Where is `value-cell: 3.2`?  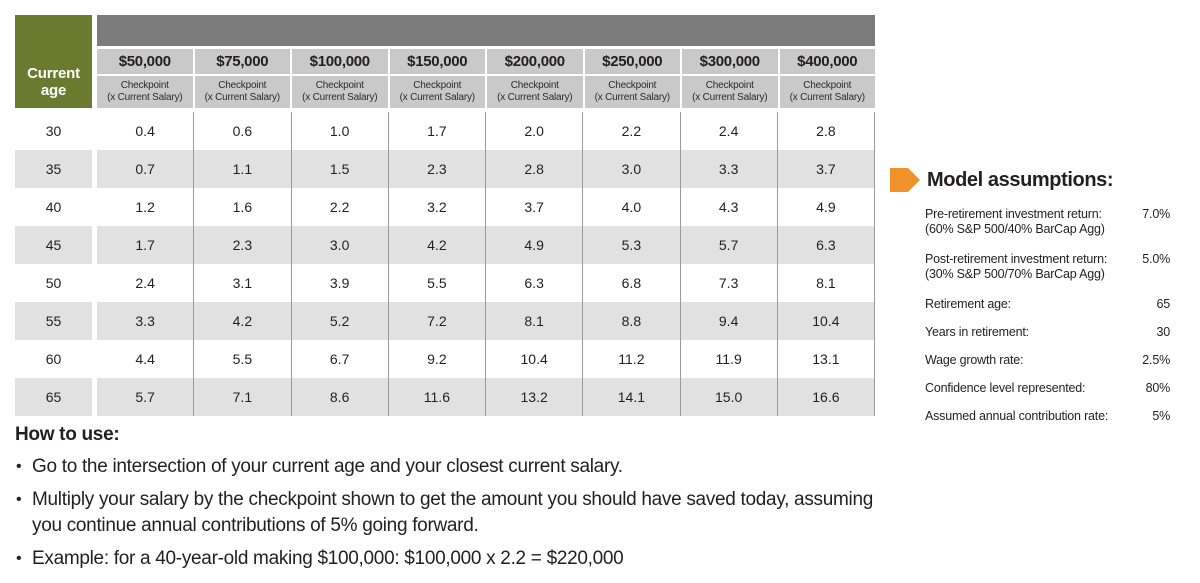
value-cell: 3.2 is located at coordinates (436, 207).